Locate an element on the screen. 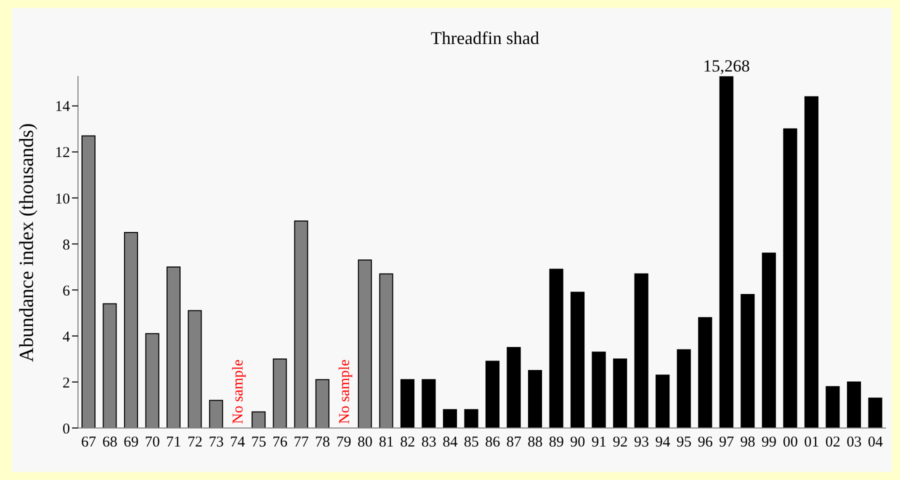 The height and width of the screenshot is (480, 900). x-tick-label: 85 is located at coordinates (471, 442).